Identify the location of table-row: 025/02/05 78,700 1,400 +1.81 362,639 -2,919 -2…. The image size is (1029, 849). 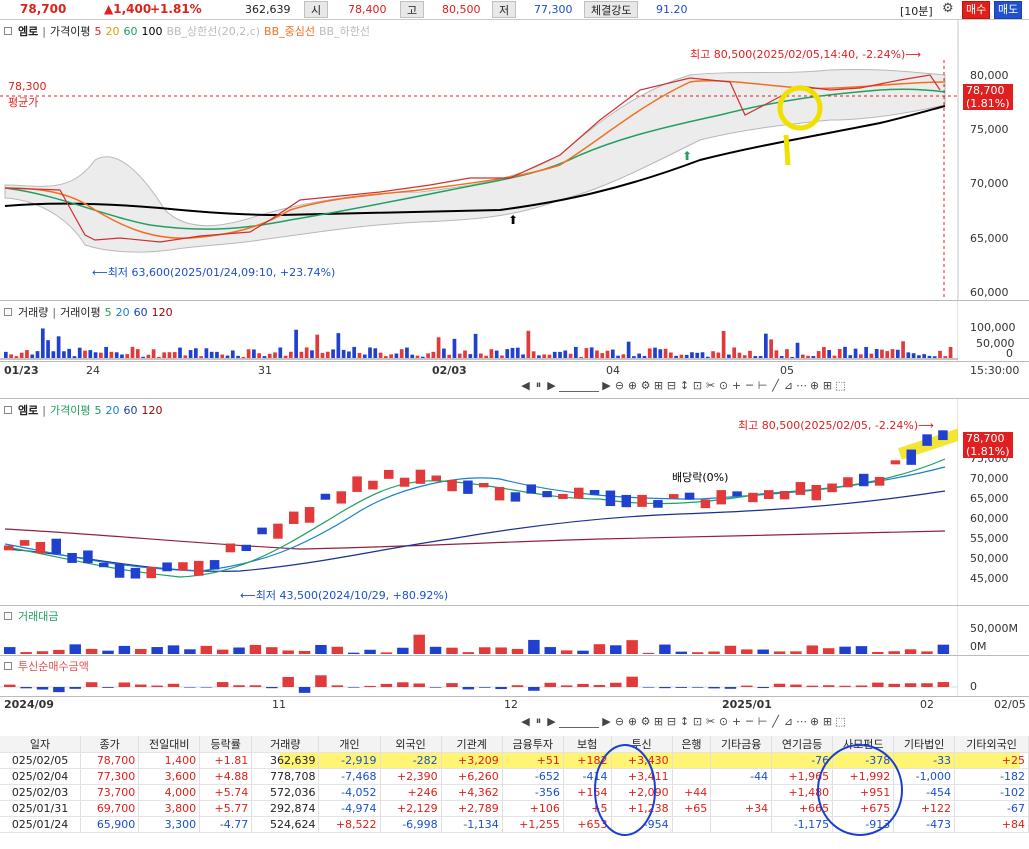
(514, 760).